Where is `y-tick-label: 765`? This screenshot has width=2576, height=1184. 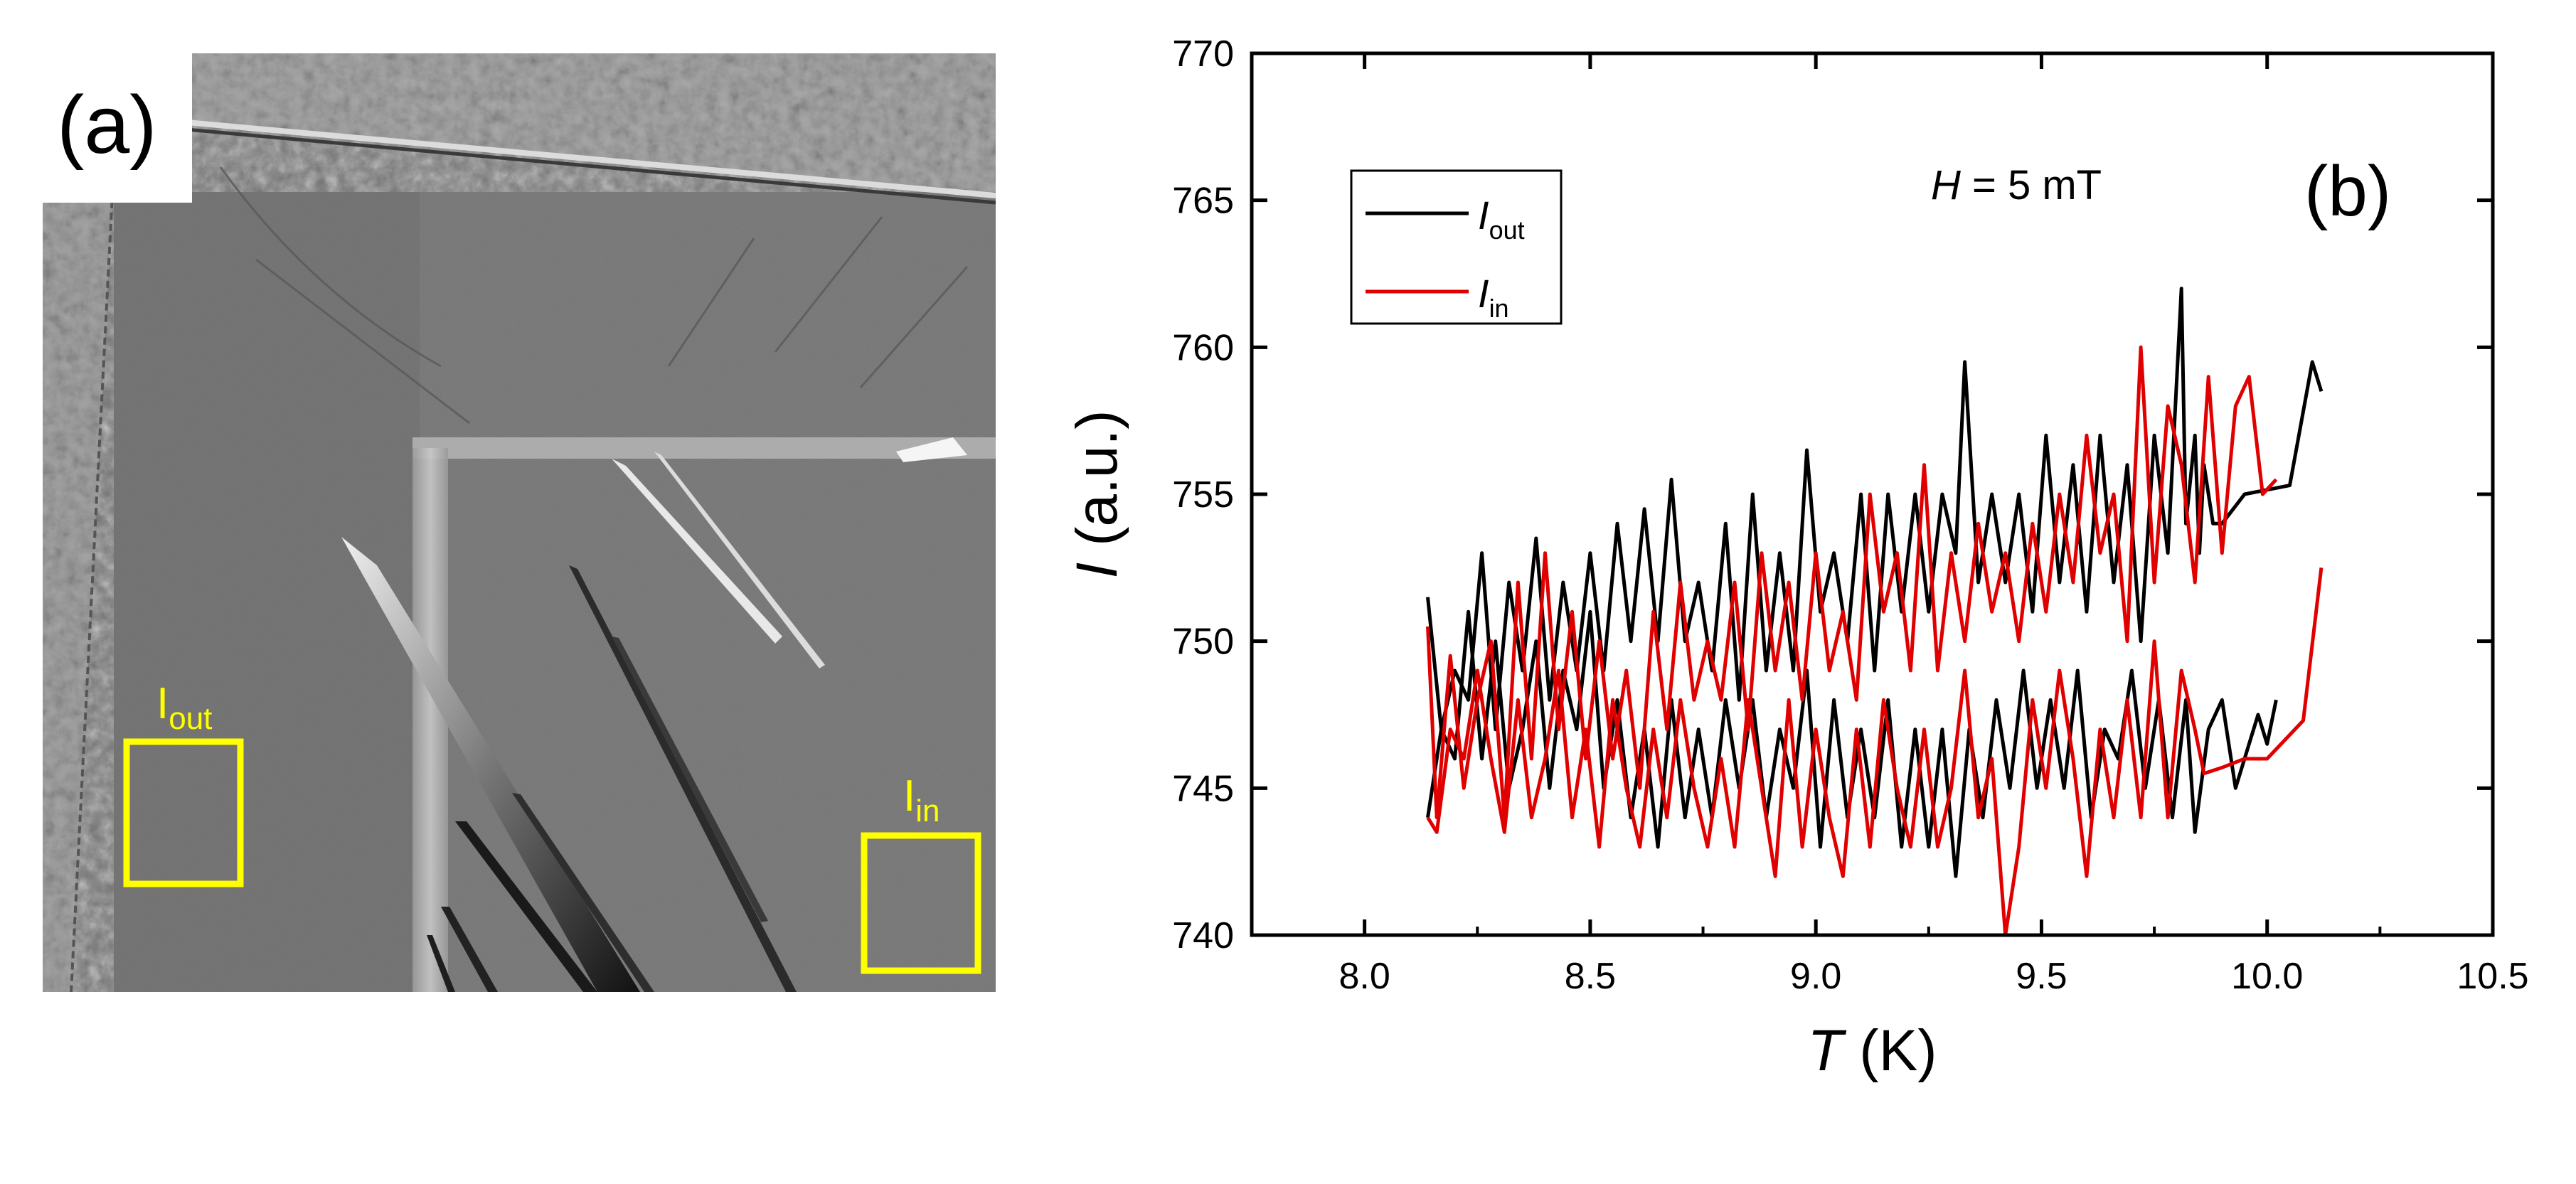
y-tick-label: 765 is located at coordinates (1203, 201).